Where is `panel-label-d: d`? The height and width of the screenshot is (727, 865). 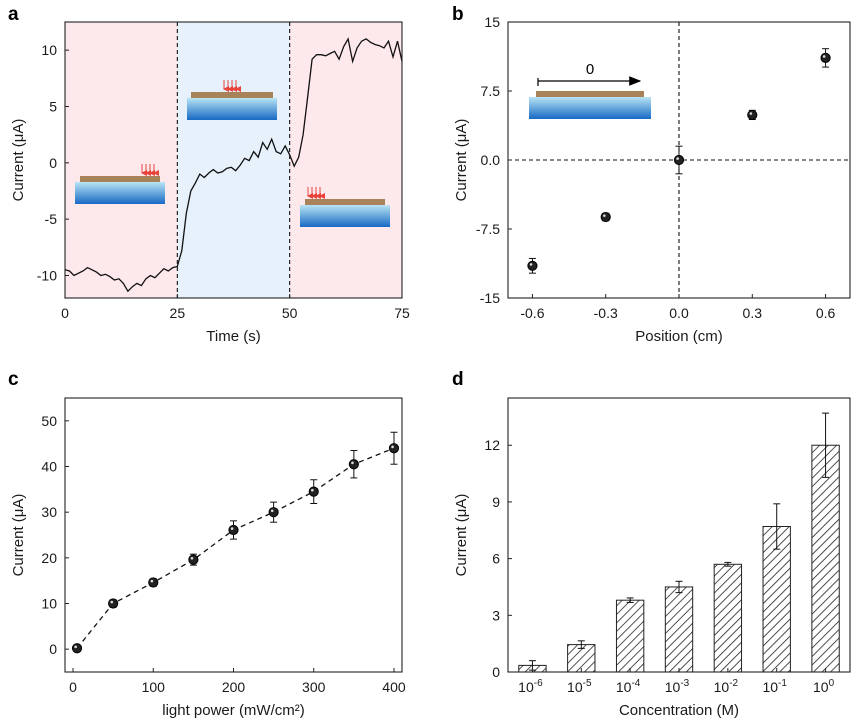
panel-label-d: d is located at coordinates (458, 379).